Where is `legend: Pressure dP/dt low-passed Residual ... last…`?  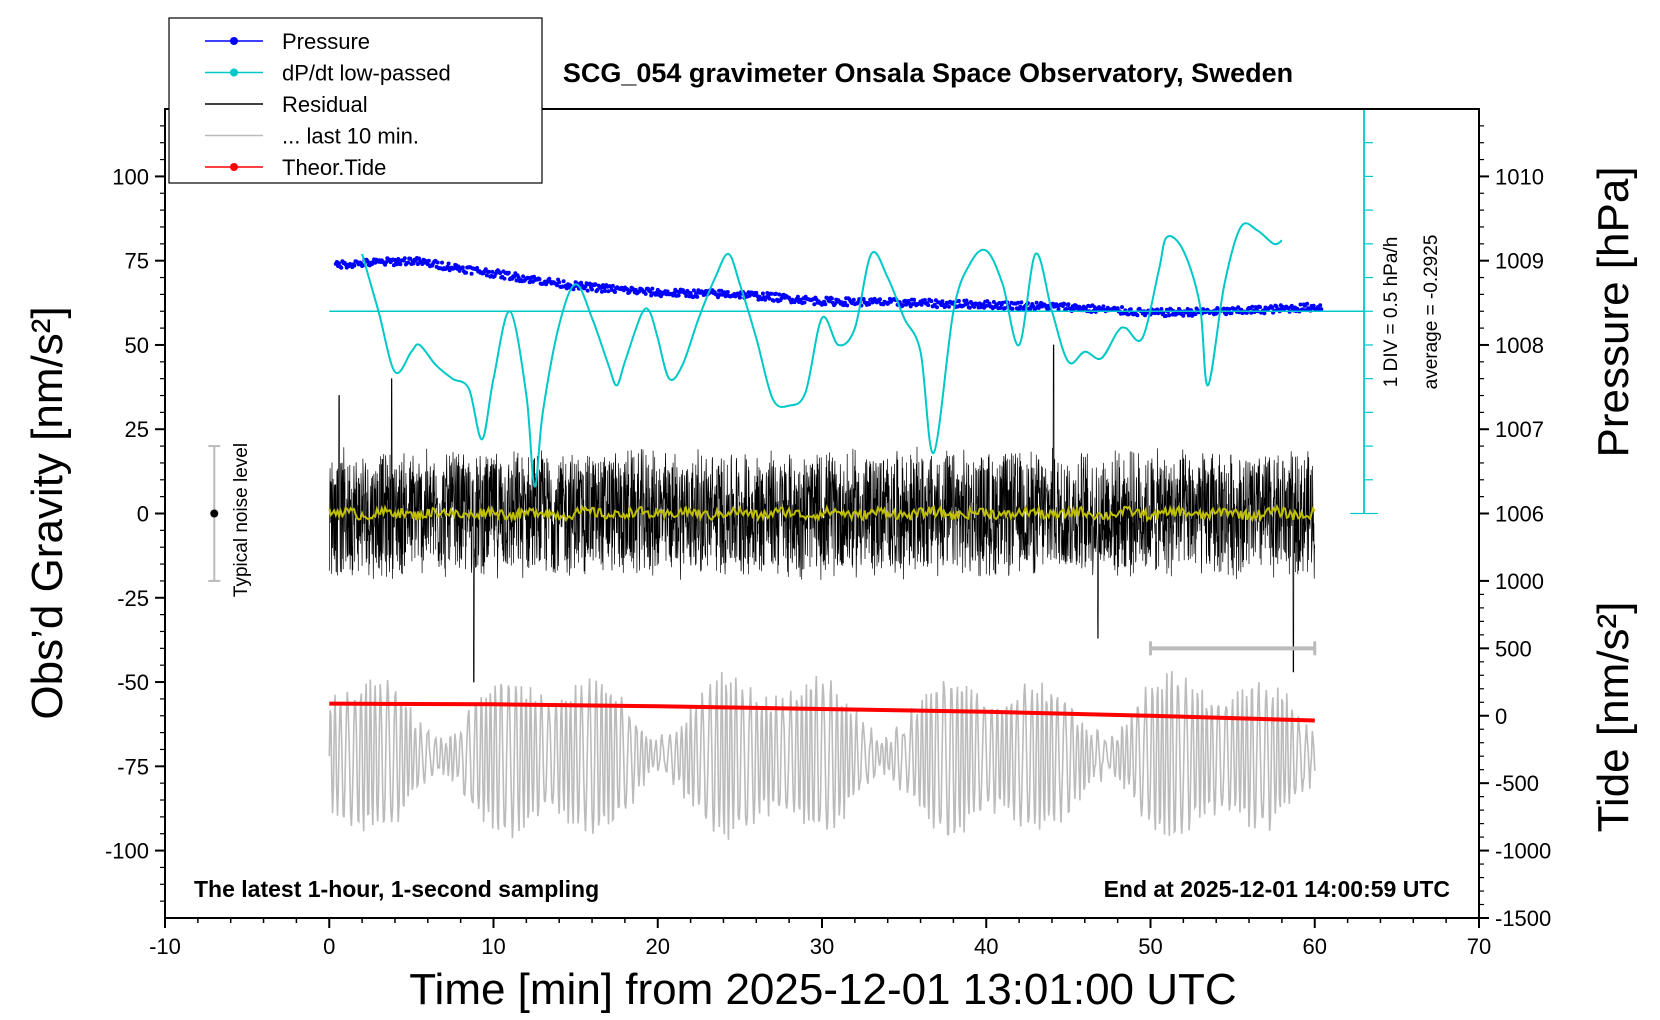 legend: Pressure dP/dt low-passed Residual ... last… is located at coordinates (355, 100).